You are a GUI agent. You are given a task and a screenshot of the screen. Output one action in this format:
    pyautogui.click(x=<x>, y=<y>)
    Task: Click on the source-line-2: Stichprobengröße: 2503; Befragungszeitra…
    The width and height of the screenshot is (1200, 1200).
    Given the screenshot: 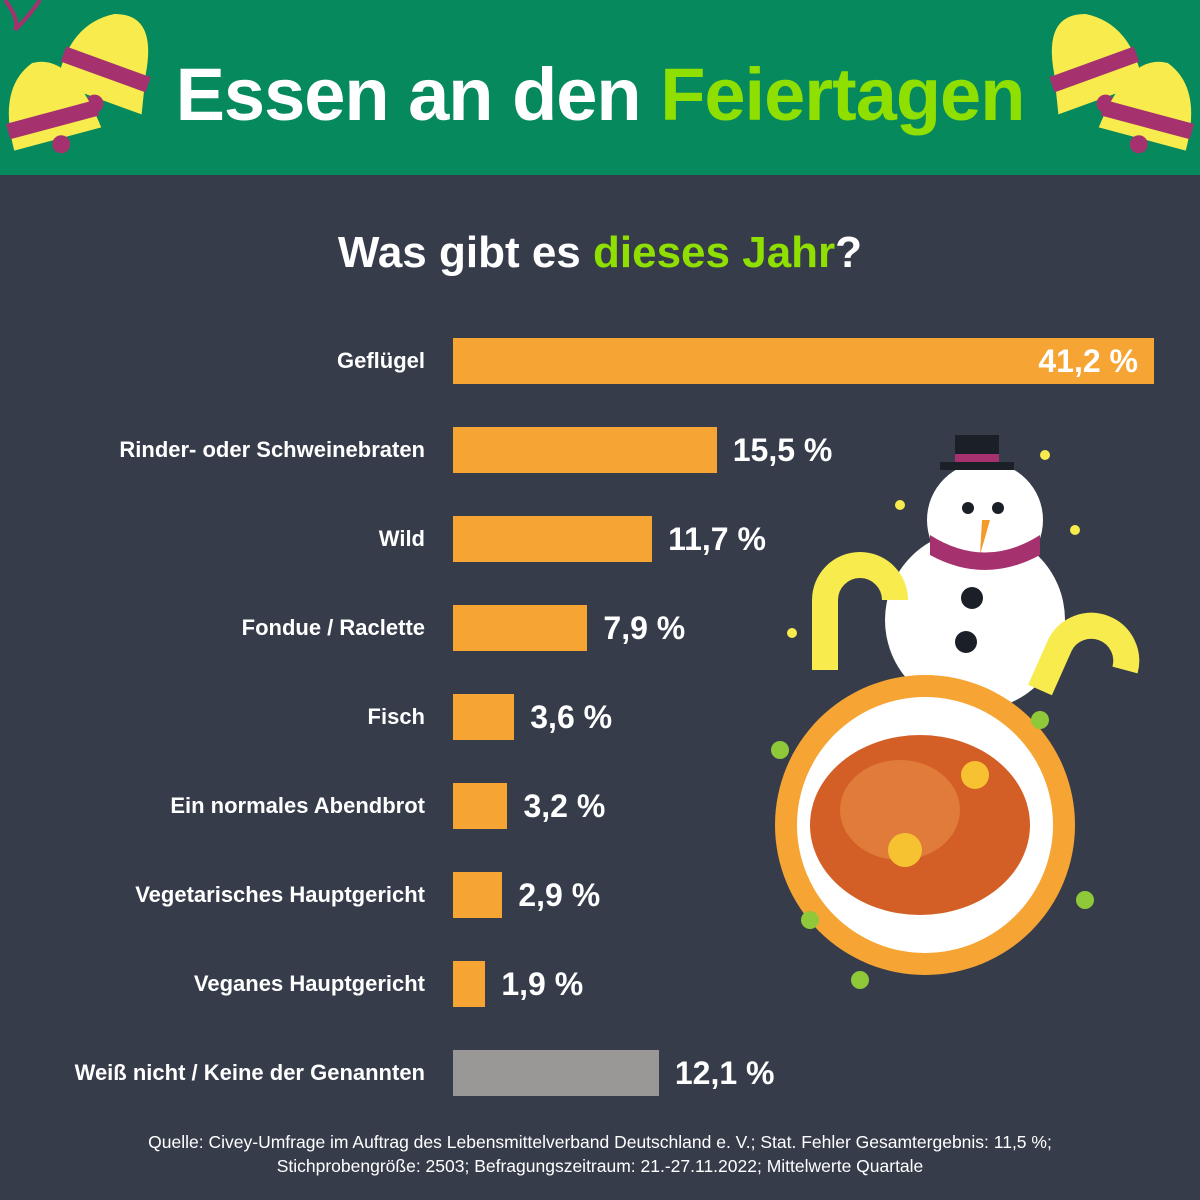 What is the action you would take?
    pyautogui.click(x=600, y=1166)
    